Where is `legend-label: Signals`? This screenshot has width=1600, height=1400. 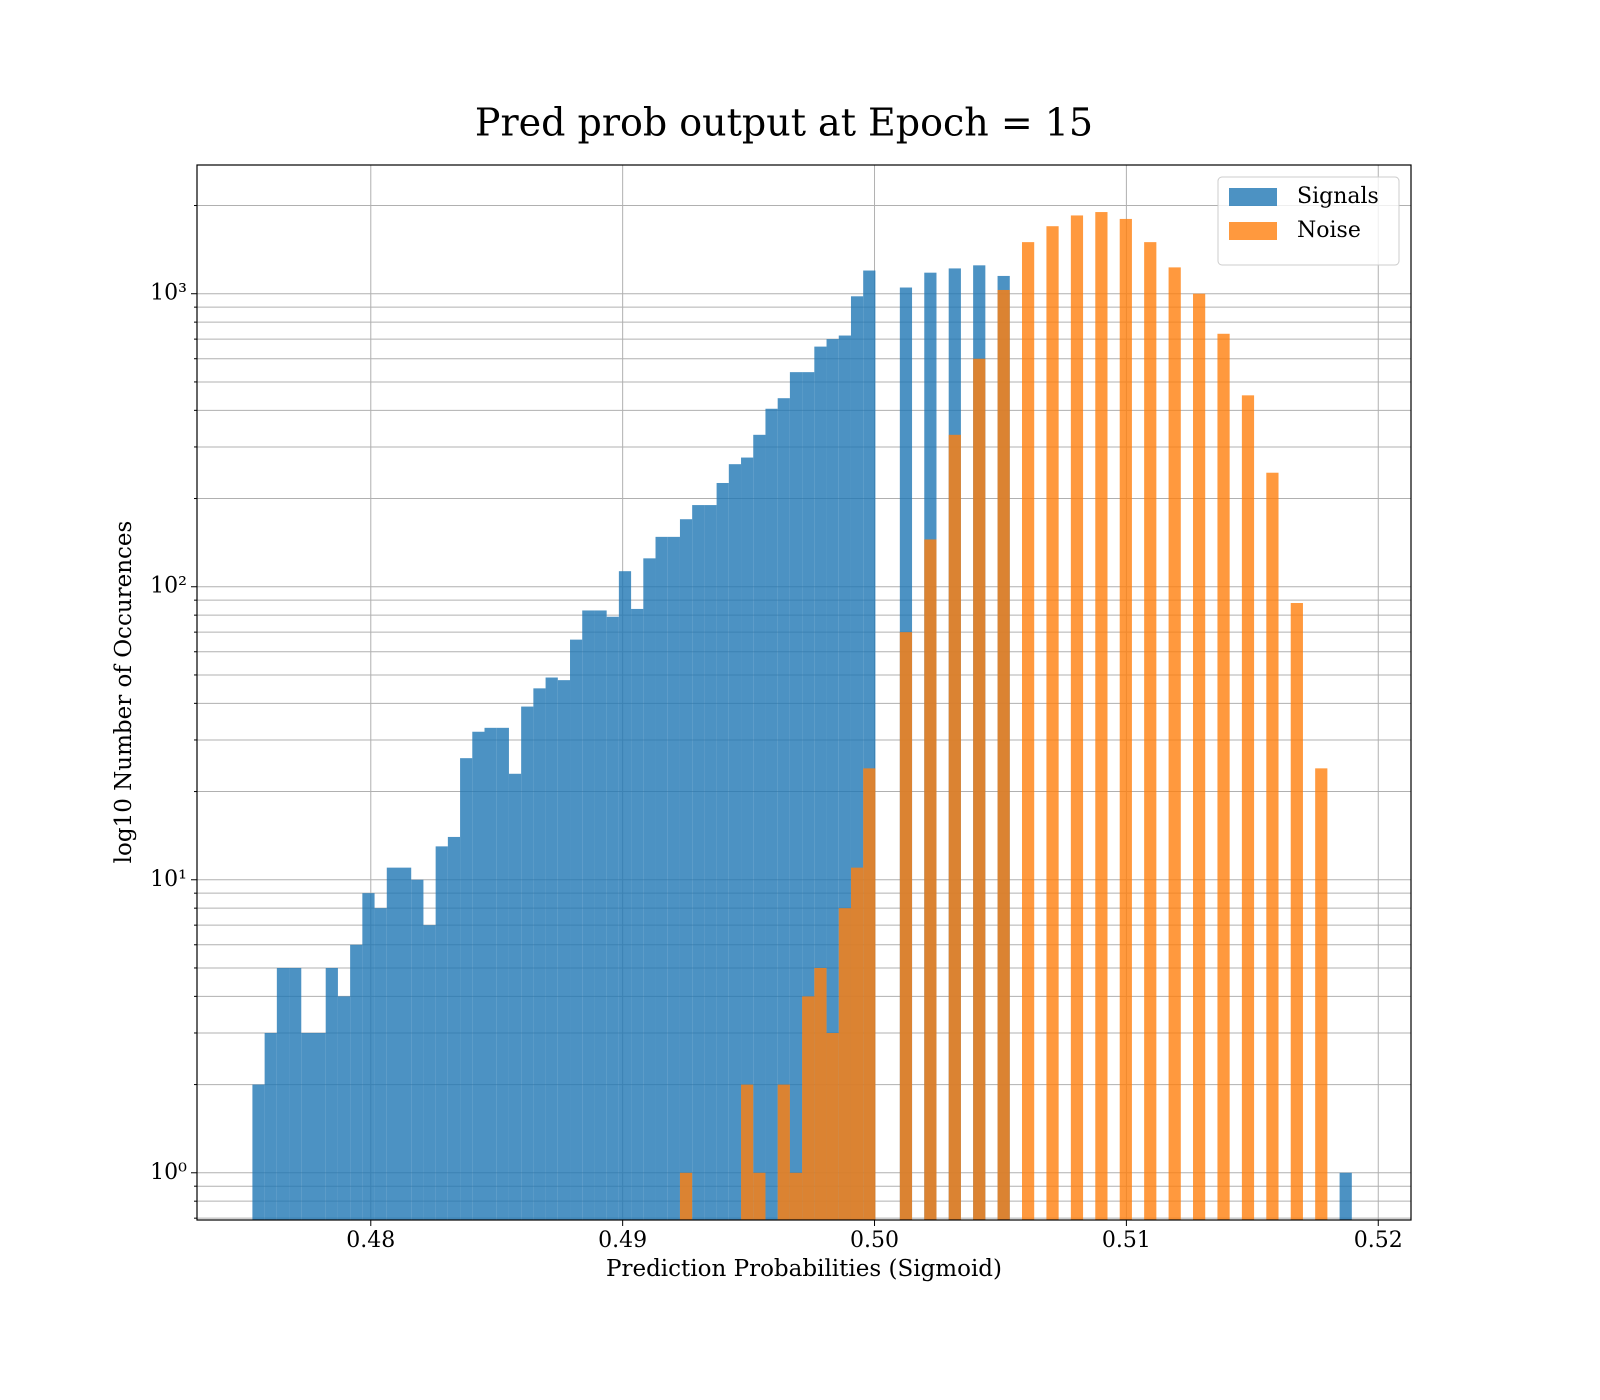
legend-label: Signals is located at coordinates (1338, 196).